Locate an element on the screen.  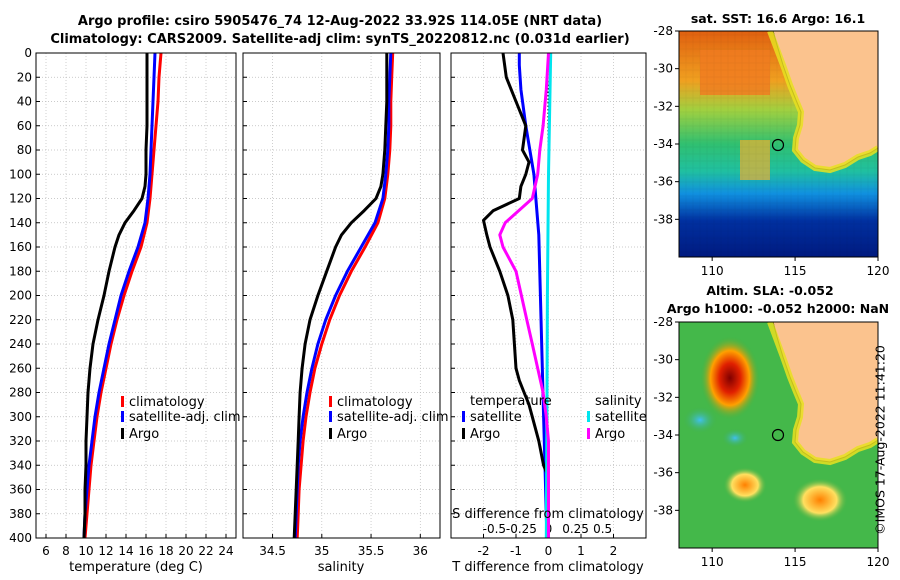
series-line-salinity-argo is located at coordinates (524, 295).